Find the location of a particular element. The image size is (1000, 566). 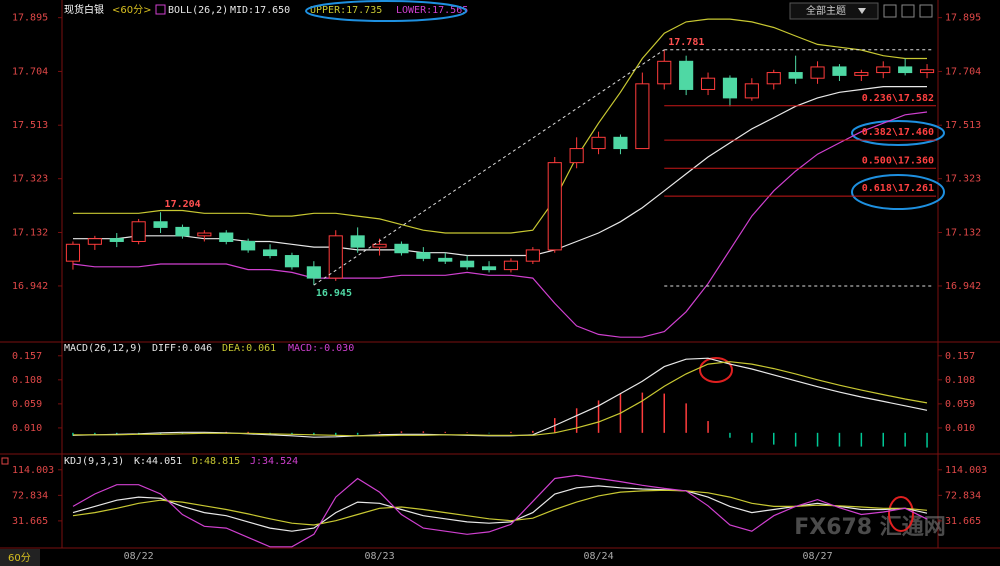

legend-item: MACD:-0.030 is located at coordinates (321, 348).